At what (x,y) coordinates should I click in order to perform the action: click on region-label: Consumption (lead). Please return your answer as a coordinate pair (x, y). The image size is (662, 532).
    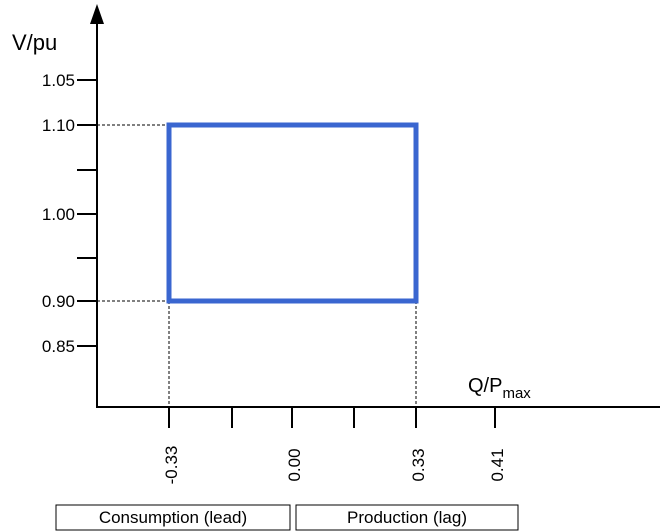
    Looking at the image, I should click on (173, 517).